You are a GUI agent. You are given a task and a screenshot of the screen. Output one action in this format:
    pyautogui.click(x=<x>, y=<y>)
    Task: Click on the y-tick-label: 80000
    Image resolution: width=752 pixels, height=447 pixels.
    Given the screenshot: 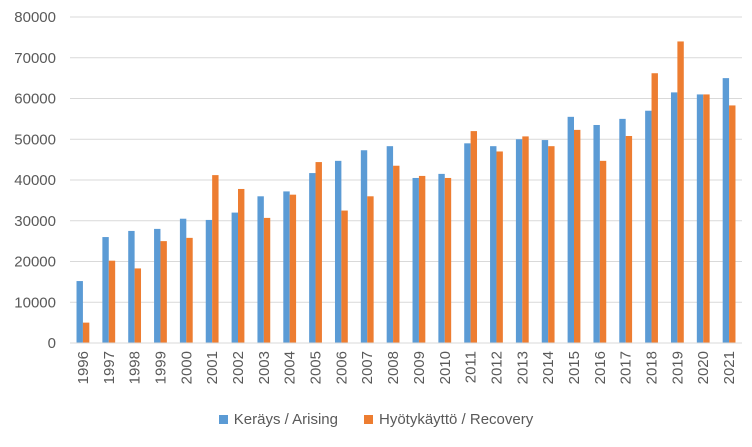 What is the action you would take?
    pyautogui.click(x=35, y=17)
    